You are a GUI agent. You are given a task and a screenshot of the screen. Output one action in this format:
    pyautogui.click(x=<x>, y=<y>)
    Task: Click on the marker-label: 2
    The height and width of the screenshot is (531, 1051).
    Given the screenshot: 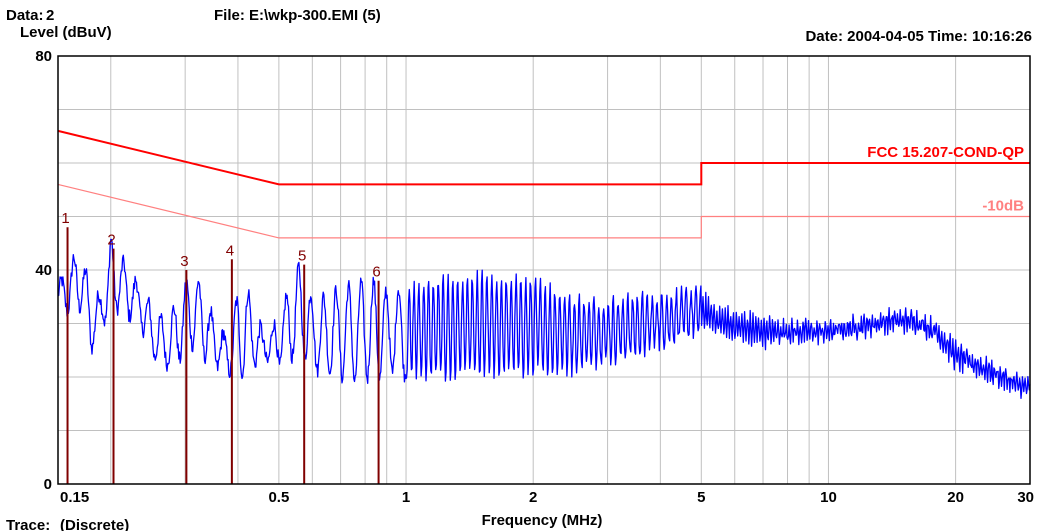 What is the action you would take?
    pyautogui.click(x=111, y=240)
    